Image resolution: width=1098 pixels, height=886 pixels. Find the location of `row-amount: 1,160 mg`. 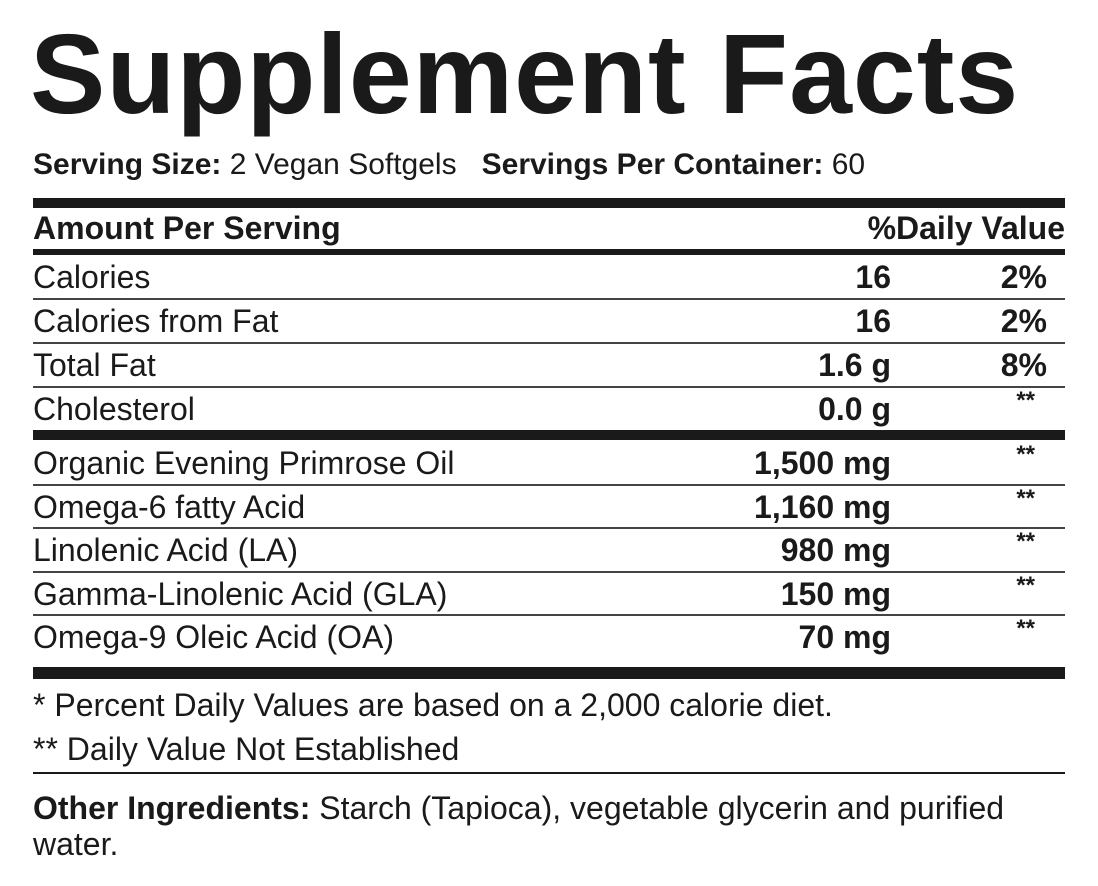

row-amount: 1,160 mg is located at coordinates (822, 506).